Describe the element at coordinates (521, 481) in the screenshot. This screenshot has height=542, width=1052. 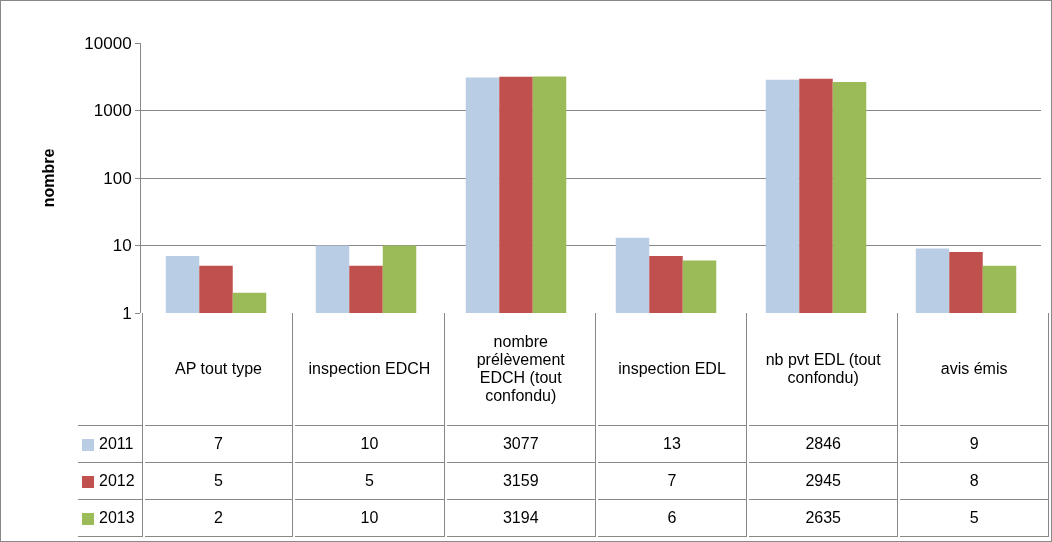
I see `data-label: 3159` at that location.